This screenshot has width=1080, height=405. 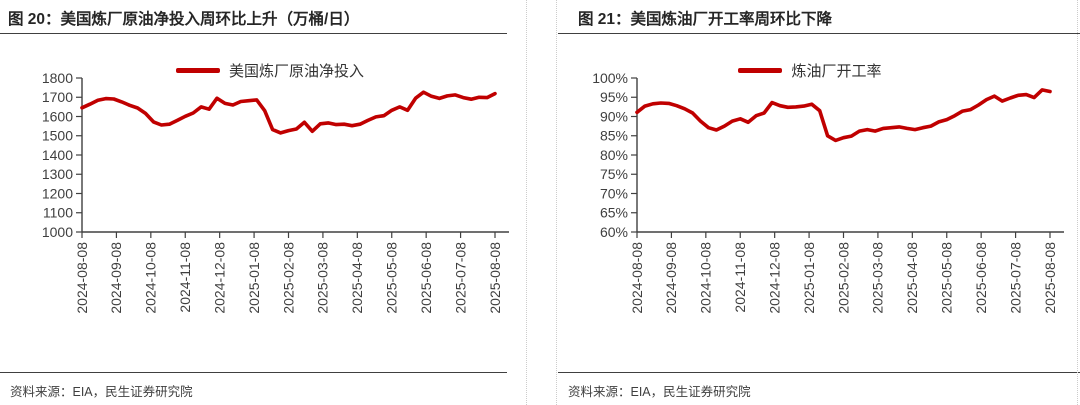 What do you see at coordinates (57, 116) in the screenshot?
I see `y-tick-label: 1600` at bounding box center [57, 116].